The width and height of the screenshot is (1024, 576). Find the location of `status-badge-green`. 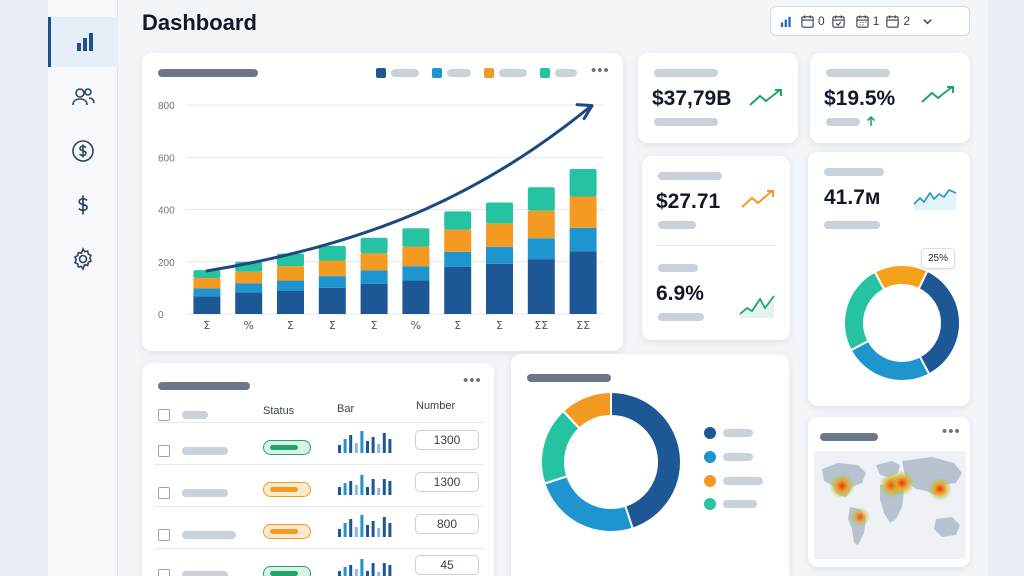

status-badge-green is located at coordinates (287, 571).